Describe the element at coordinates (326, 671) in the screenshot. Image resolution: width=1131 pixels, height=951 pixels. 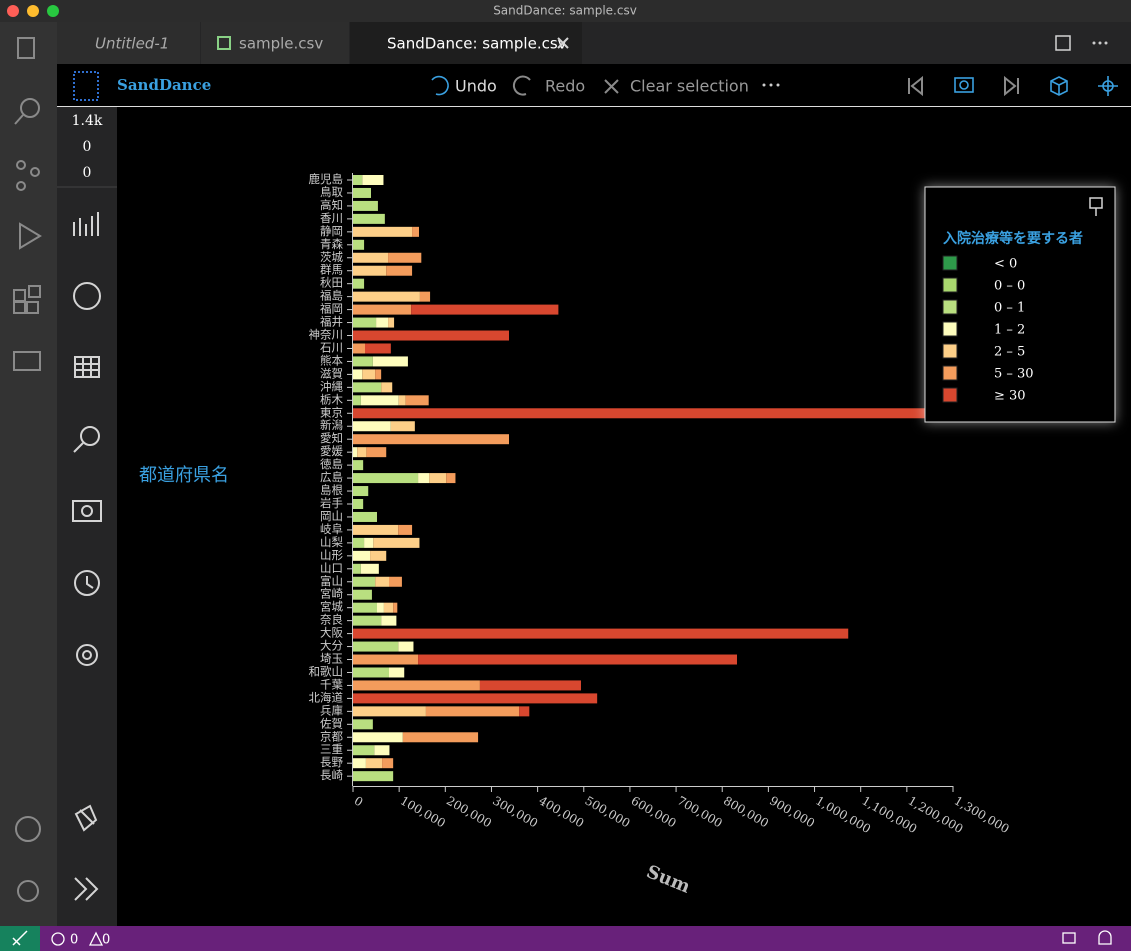
I see `y-tick-label: 和歌山` at that location.